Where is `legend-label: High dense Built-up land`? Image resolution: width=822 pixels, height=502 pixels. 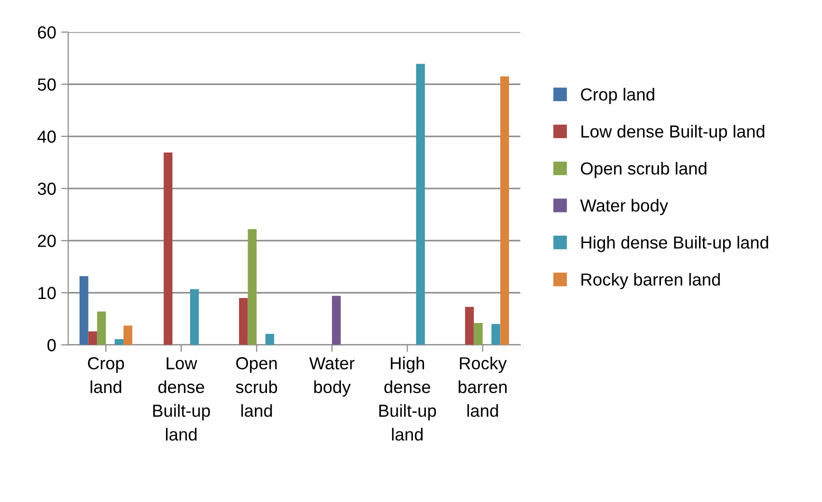 legend-label: High dense Built-up land is located at coordinates (675, 244).